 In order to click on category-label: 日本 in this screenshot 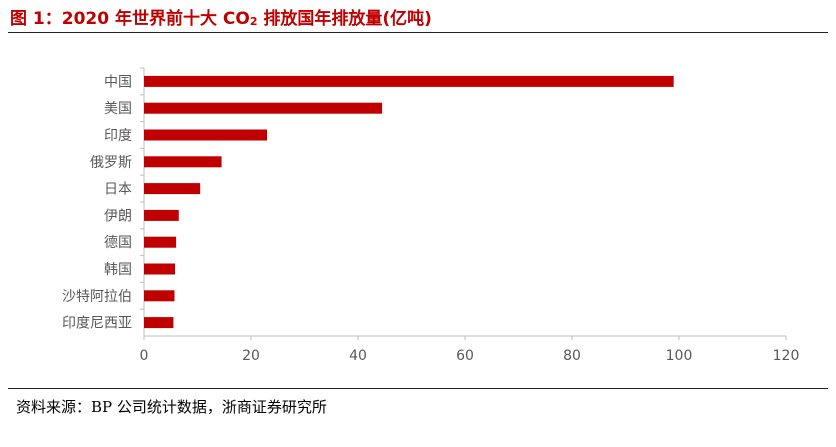, I will do `click(118, 190)`.